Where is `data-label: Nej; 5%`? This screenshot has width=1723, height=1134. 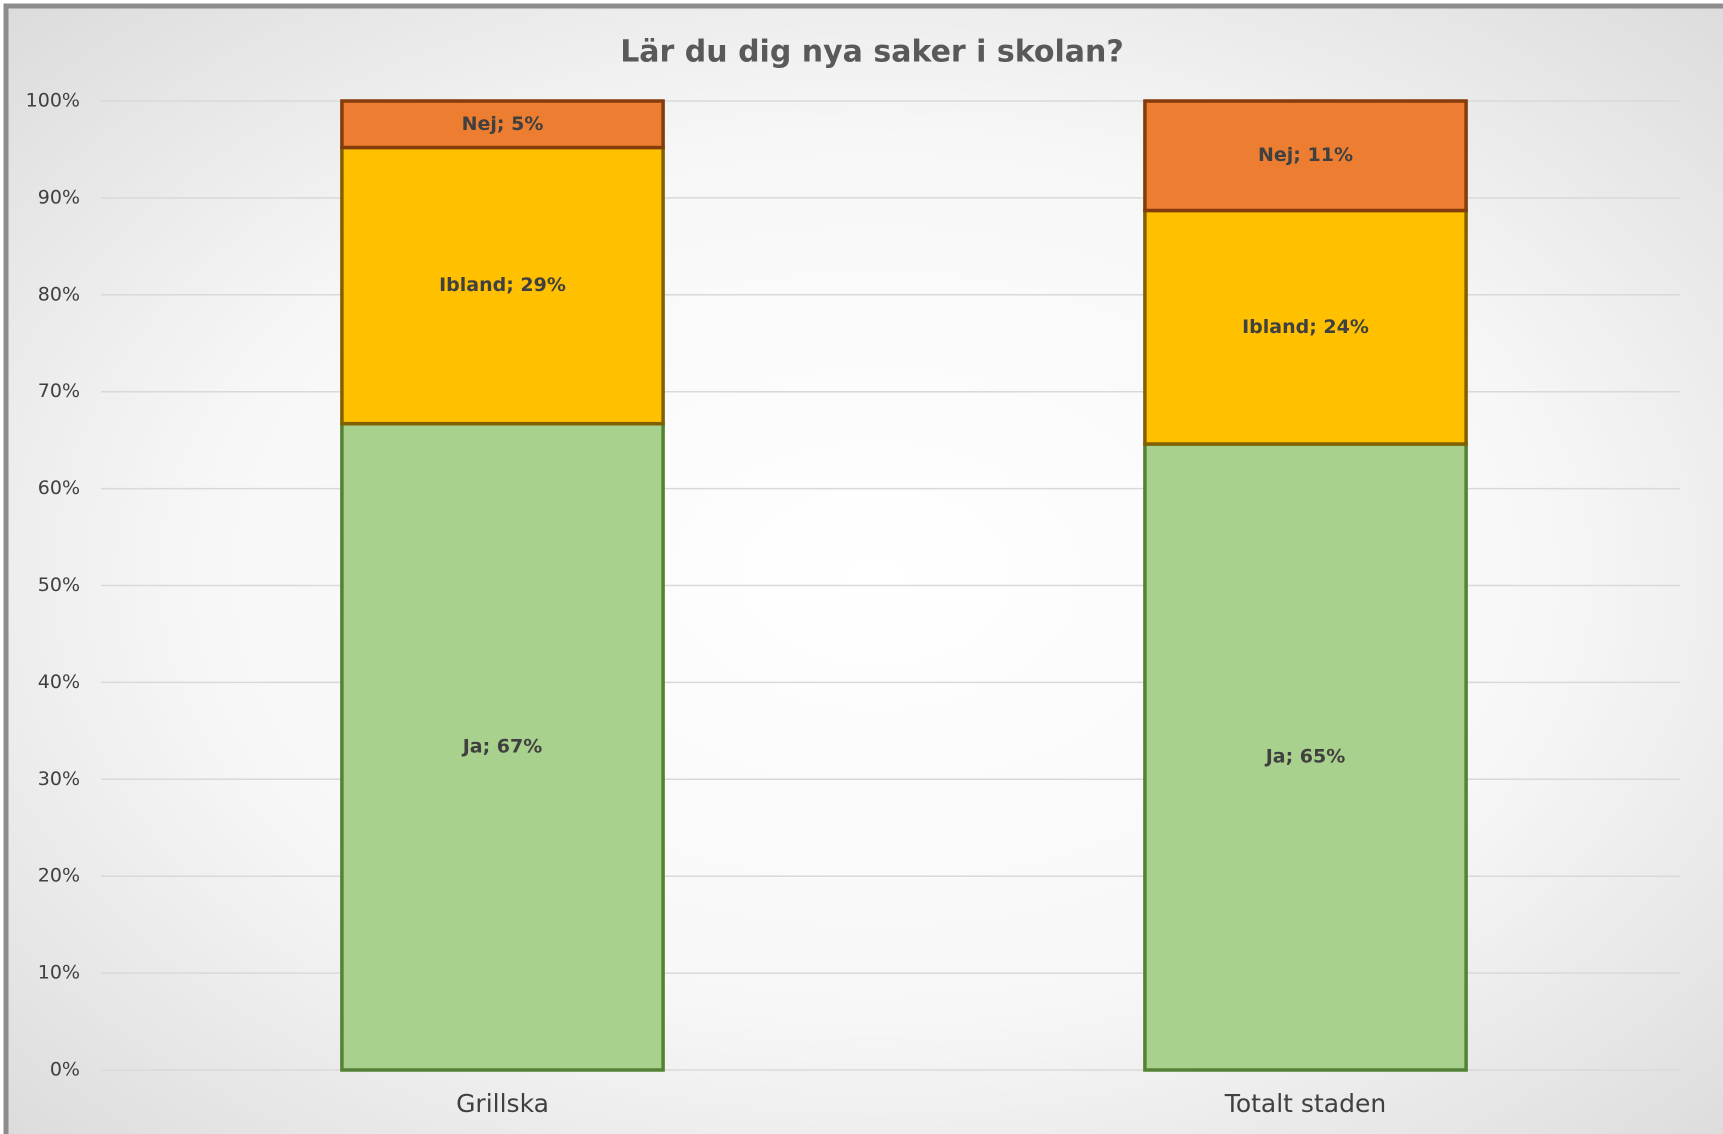 data-label: Nej; 5% is located at coordinates (503, 124).